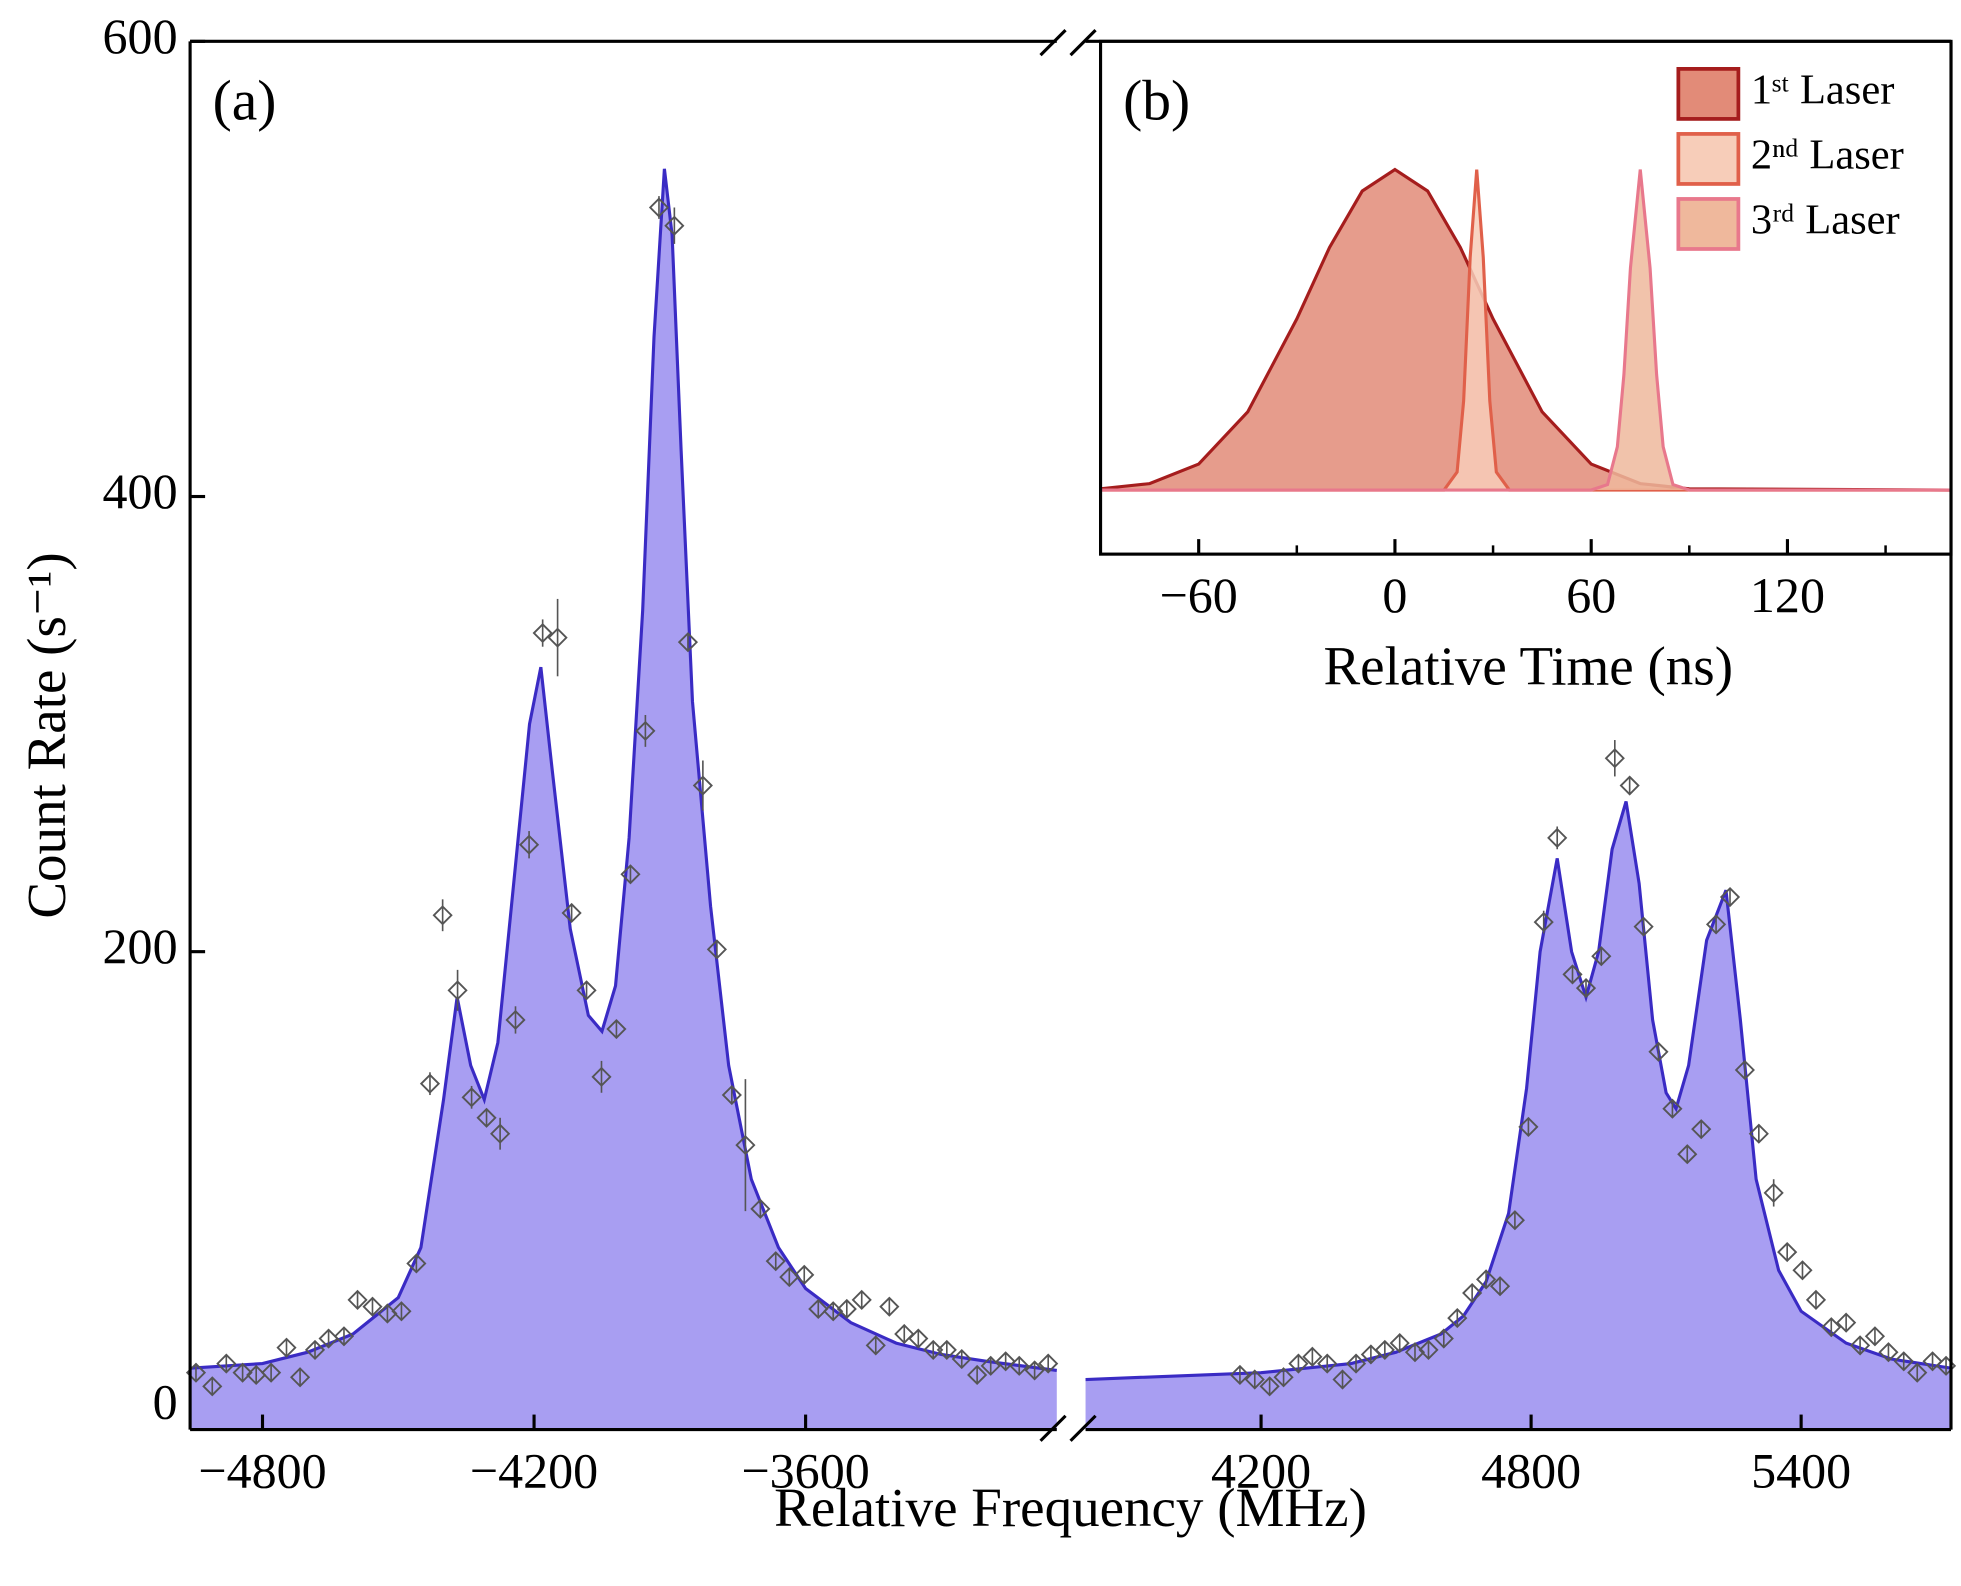  Describe the element at coordinates (1261, 1470) in the screenshot. I see `x-tick-label: 4200` at that location.